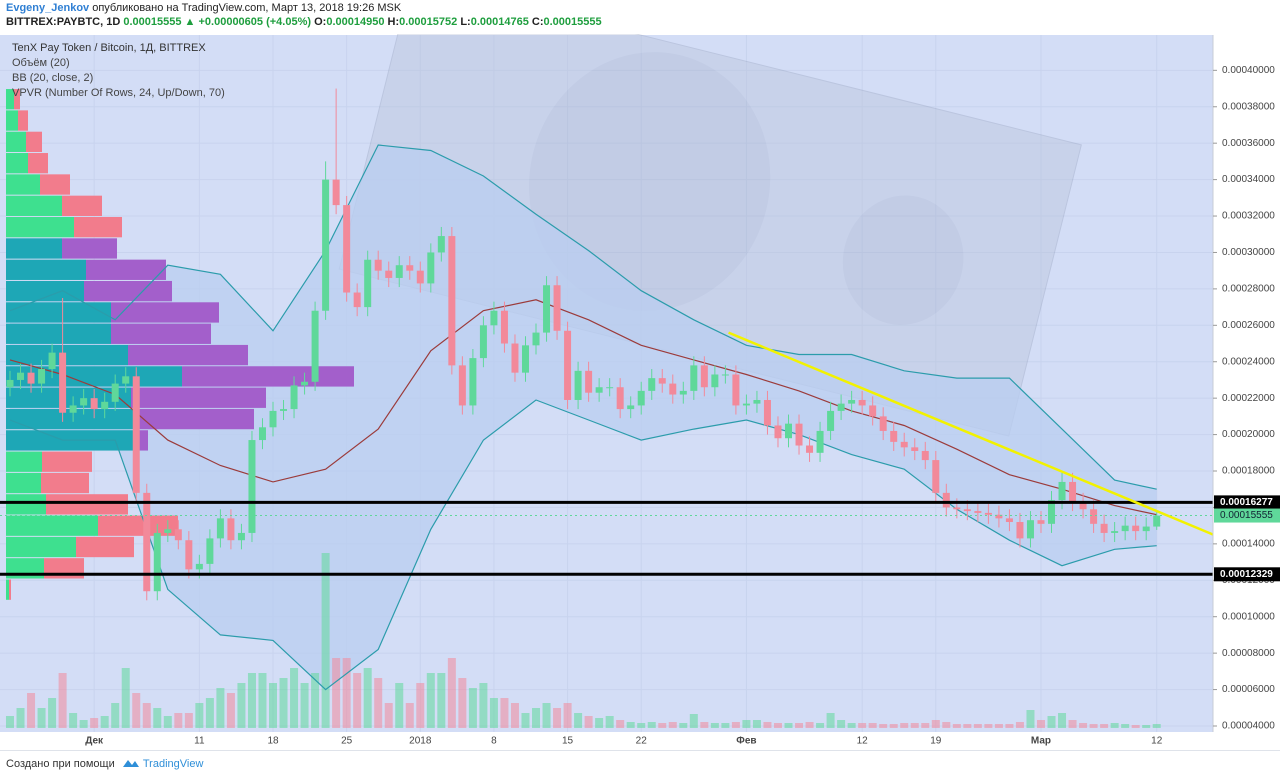 Image resolution: width=1280 pixels, height=776 pixels. What do you see at coordinates (1041, 741) in the screenshot?
I see `x-tick-label: Мар` at bounding box center [1041, 741].